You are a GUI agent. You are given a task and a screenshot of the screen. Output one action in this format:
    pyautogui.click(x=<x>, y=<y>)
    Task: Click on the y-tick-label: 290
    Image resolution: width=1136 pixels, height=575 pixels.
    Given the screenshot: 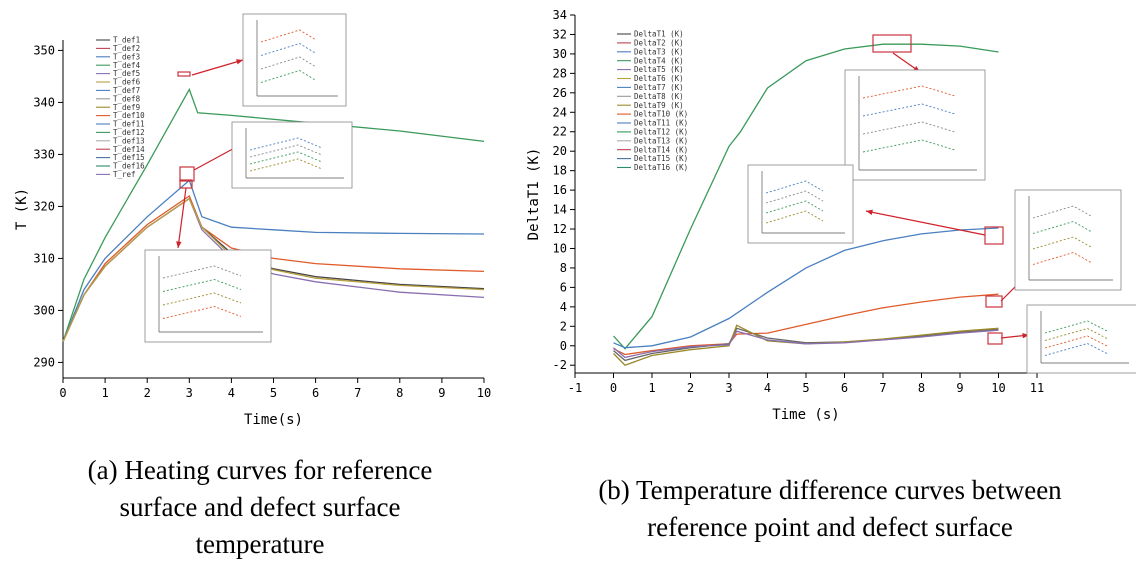 What is the action you would take?
    pyautogui.click(x=44, y=362)
    